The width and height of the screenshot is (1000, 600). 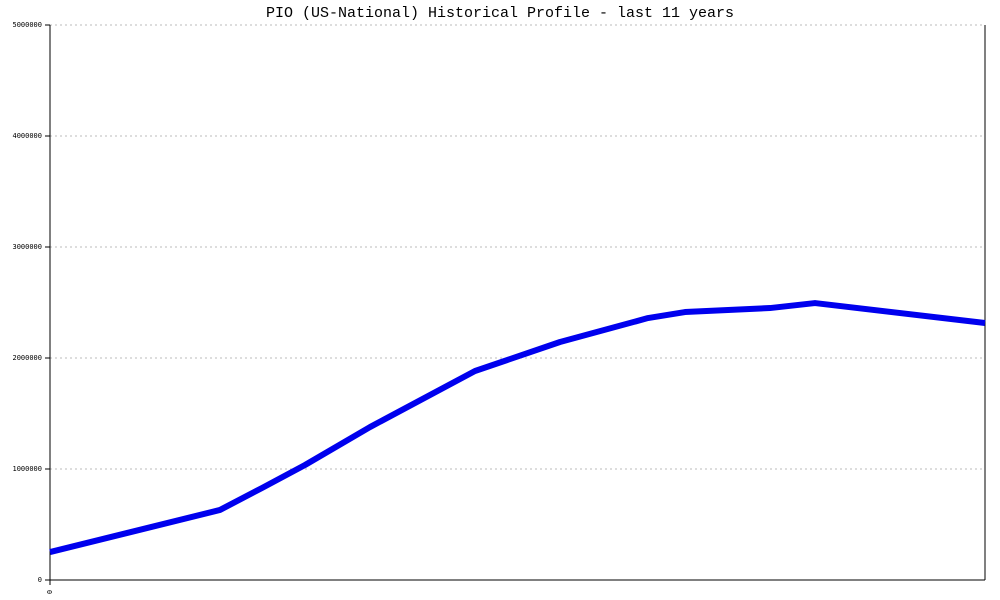 I want to click on y-tick-label: 3000000, so click(x=27, y=247).